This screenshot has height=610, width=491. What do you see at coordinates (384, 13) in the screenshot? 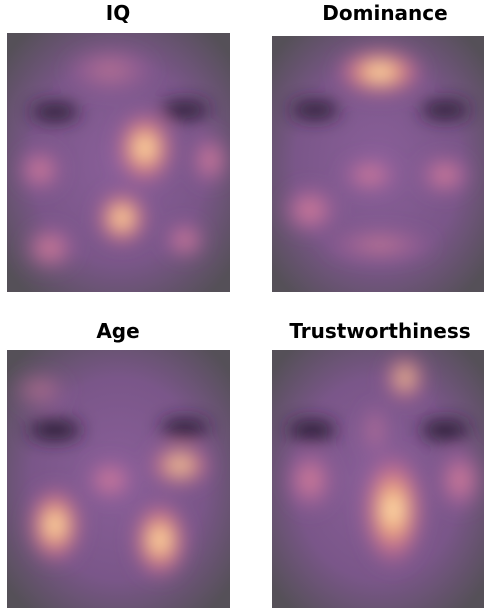
I see `panel-title: Dominance` at bounding box center [384, 13].